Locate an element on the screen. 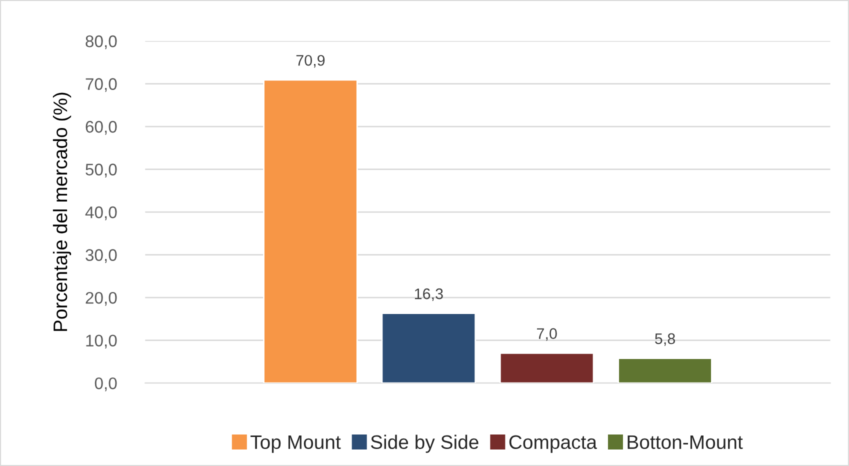 The width and height of the screenshot is (849, 466). y-tick-label: 80,0 is located at coordinates (101, 42).